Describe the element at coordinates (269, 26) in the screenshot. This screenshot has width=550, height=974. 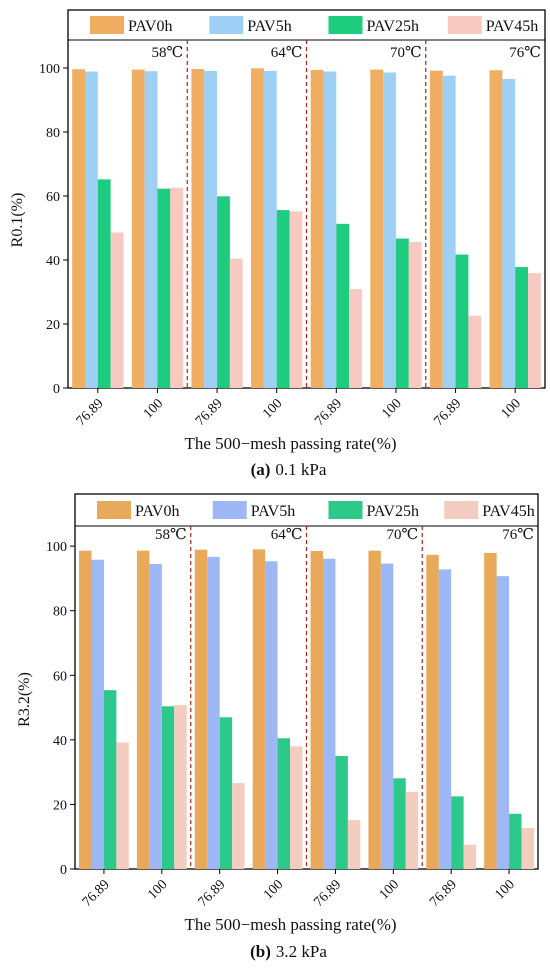
I see `legend-label: PAV5h` at that location.